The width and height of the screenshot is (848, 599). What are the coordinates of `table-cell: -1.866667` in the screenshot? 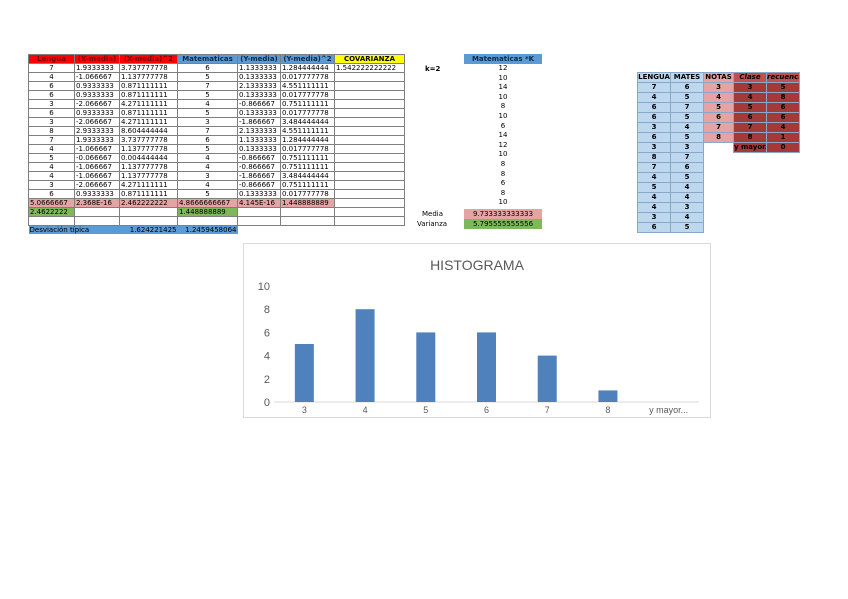 It's located at (259, 176).